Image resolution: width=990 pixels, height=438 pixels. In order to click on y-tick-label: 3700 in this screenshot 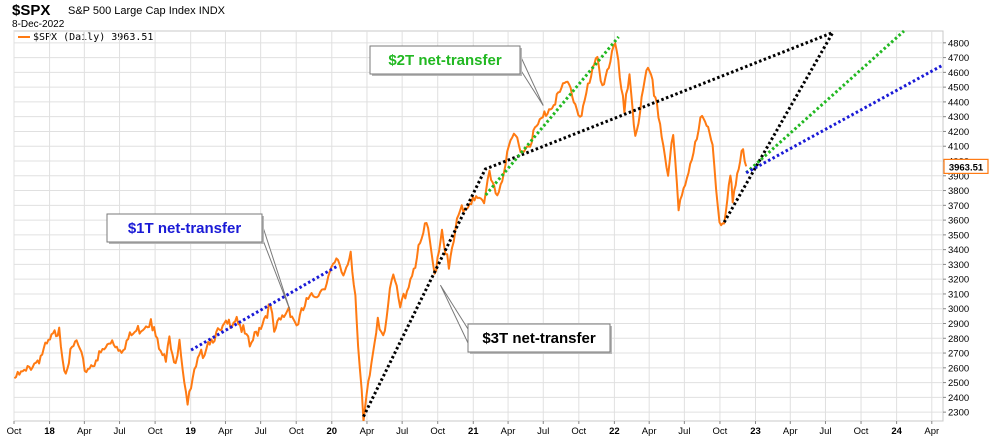, I will do `click(958, 206)`.